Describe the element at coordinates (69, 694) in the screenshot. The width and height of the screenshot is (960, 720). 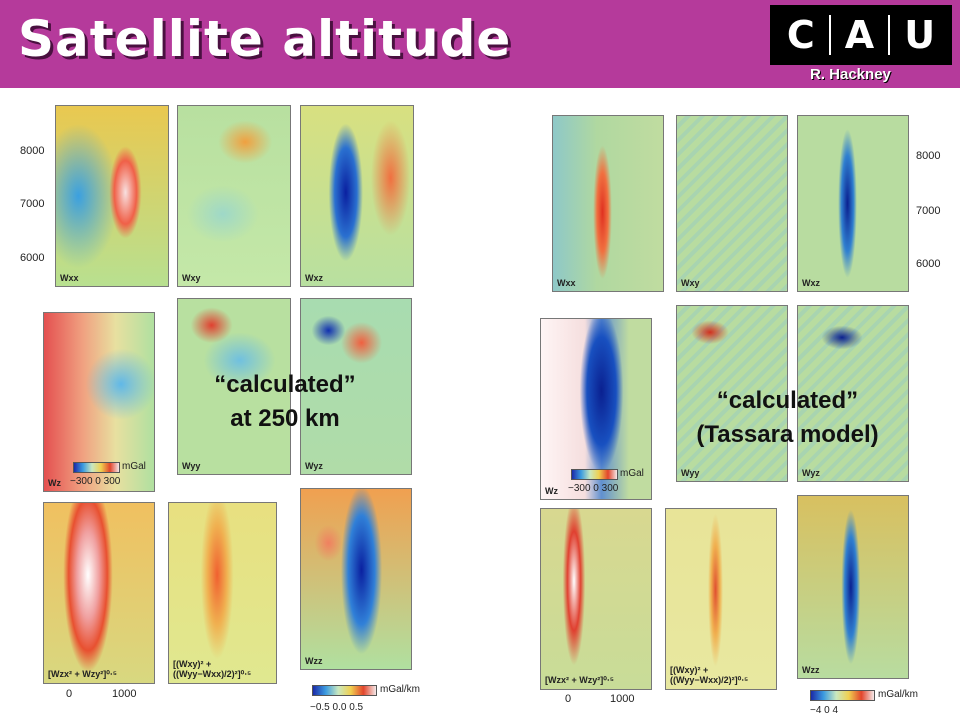
I see `left-x-tick: 0` at that location.